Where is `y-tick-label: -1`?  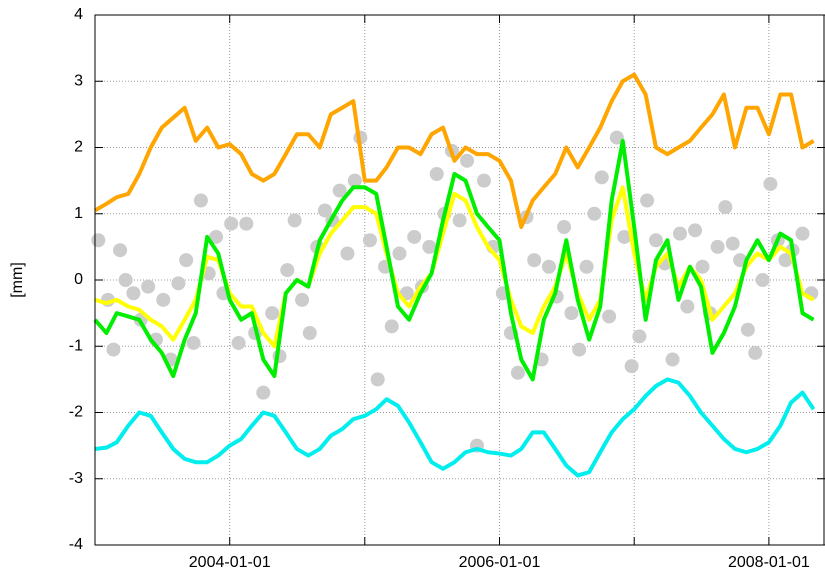
y-tick-label: -1 is located at coordinates (76, 345).